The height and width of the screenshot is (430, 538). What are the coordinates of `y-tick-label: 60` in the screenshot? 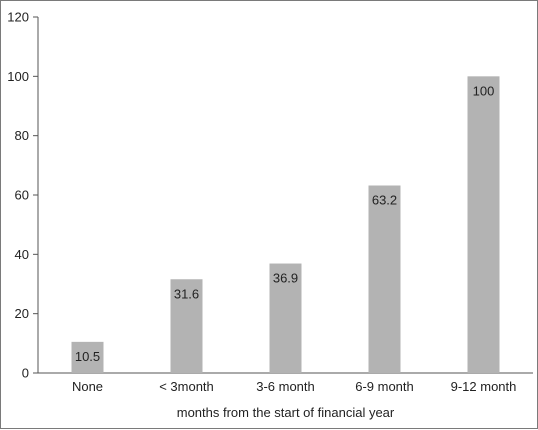 It's located at (22, 195).